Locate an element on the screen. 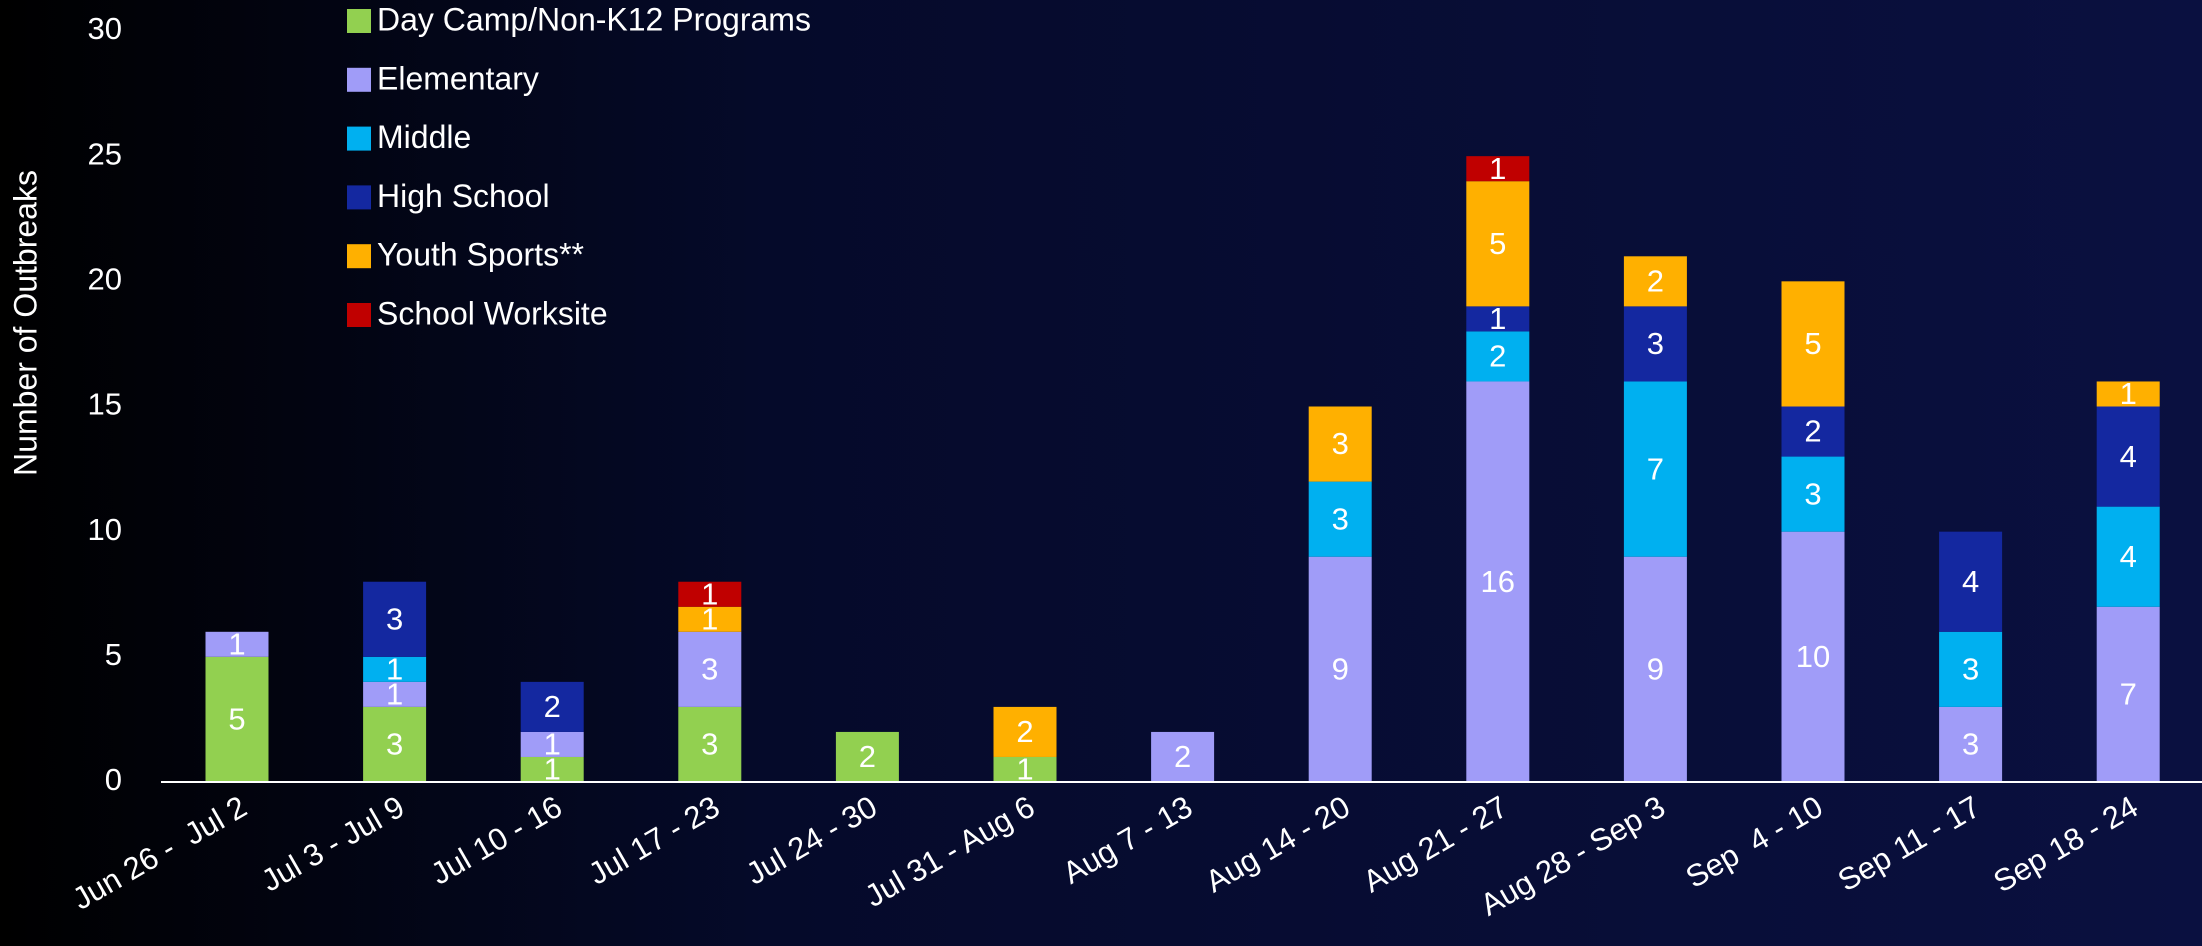 The height and width of the screenshot is (946, 2202). y-tick-label: 30 is located at coordinates (105, 28).